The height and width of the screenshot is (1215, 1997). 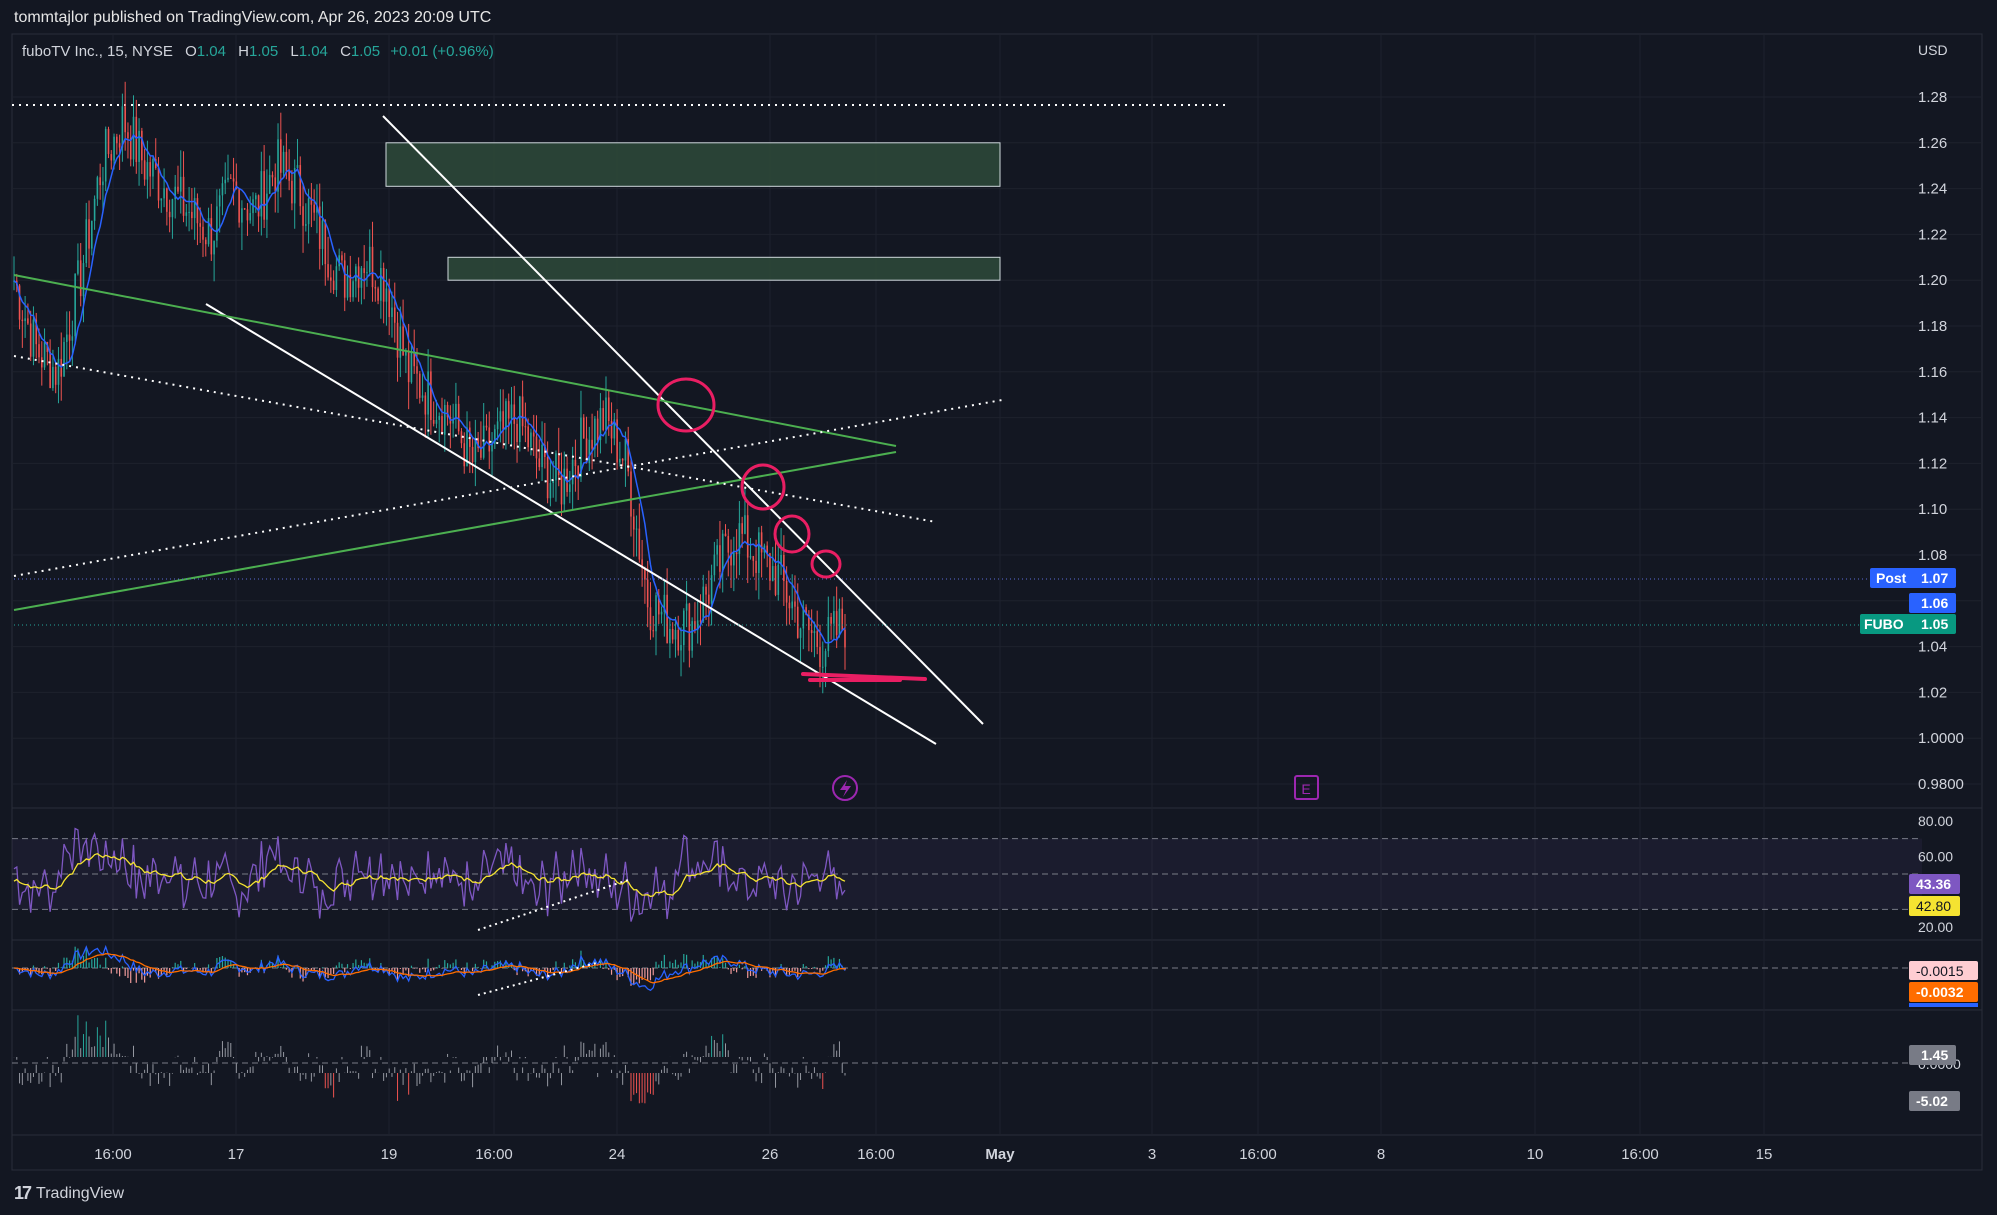 What do you see at coordinates (97, 51) in the screenshot?
I see `symbol-name: fuboTV Inc., 15, NYSE` at bounding box center [97, 51].